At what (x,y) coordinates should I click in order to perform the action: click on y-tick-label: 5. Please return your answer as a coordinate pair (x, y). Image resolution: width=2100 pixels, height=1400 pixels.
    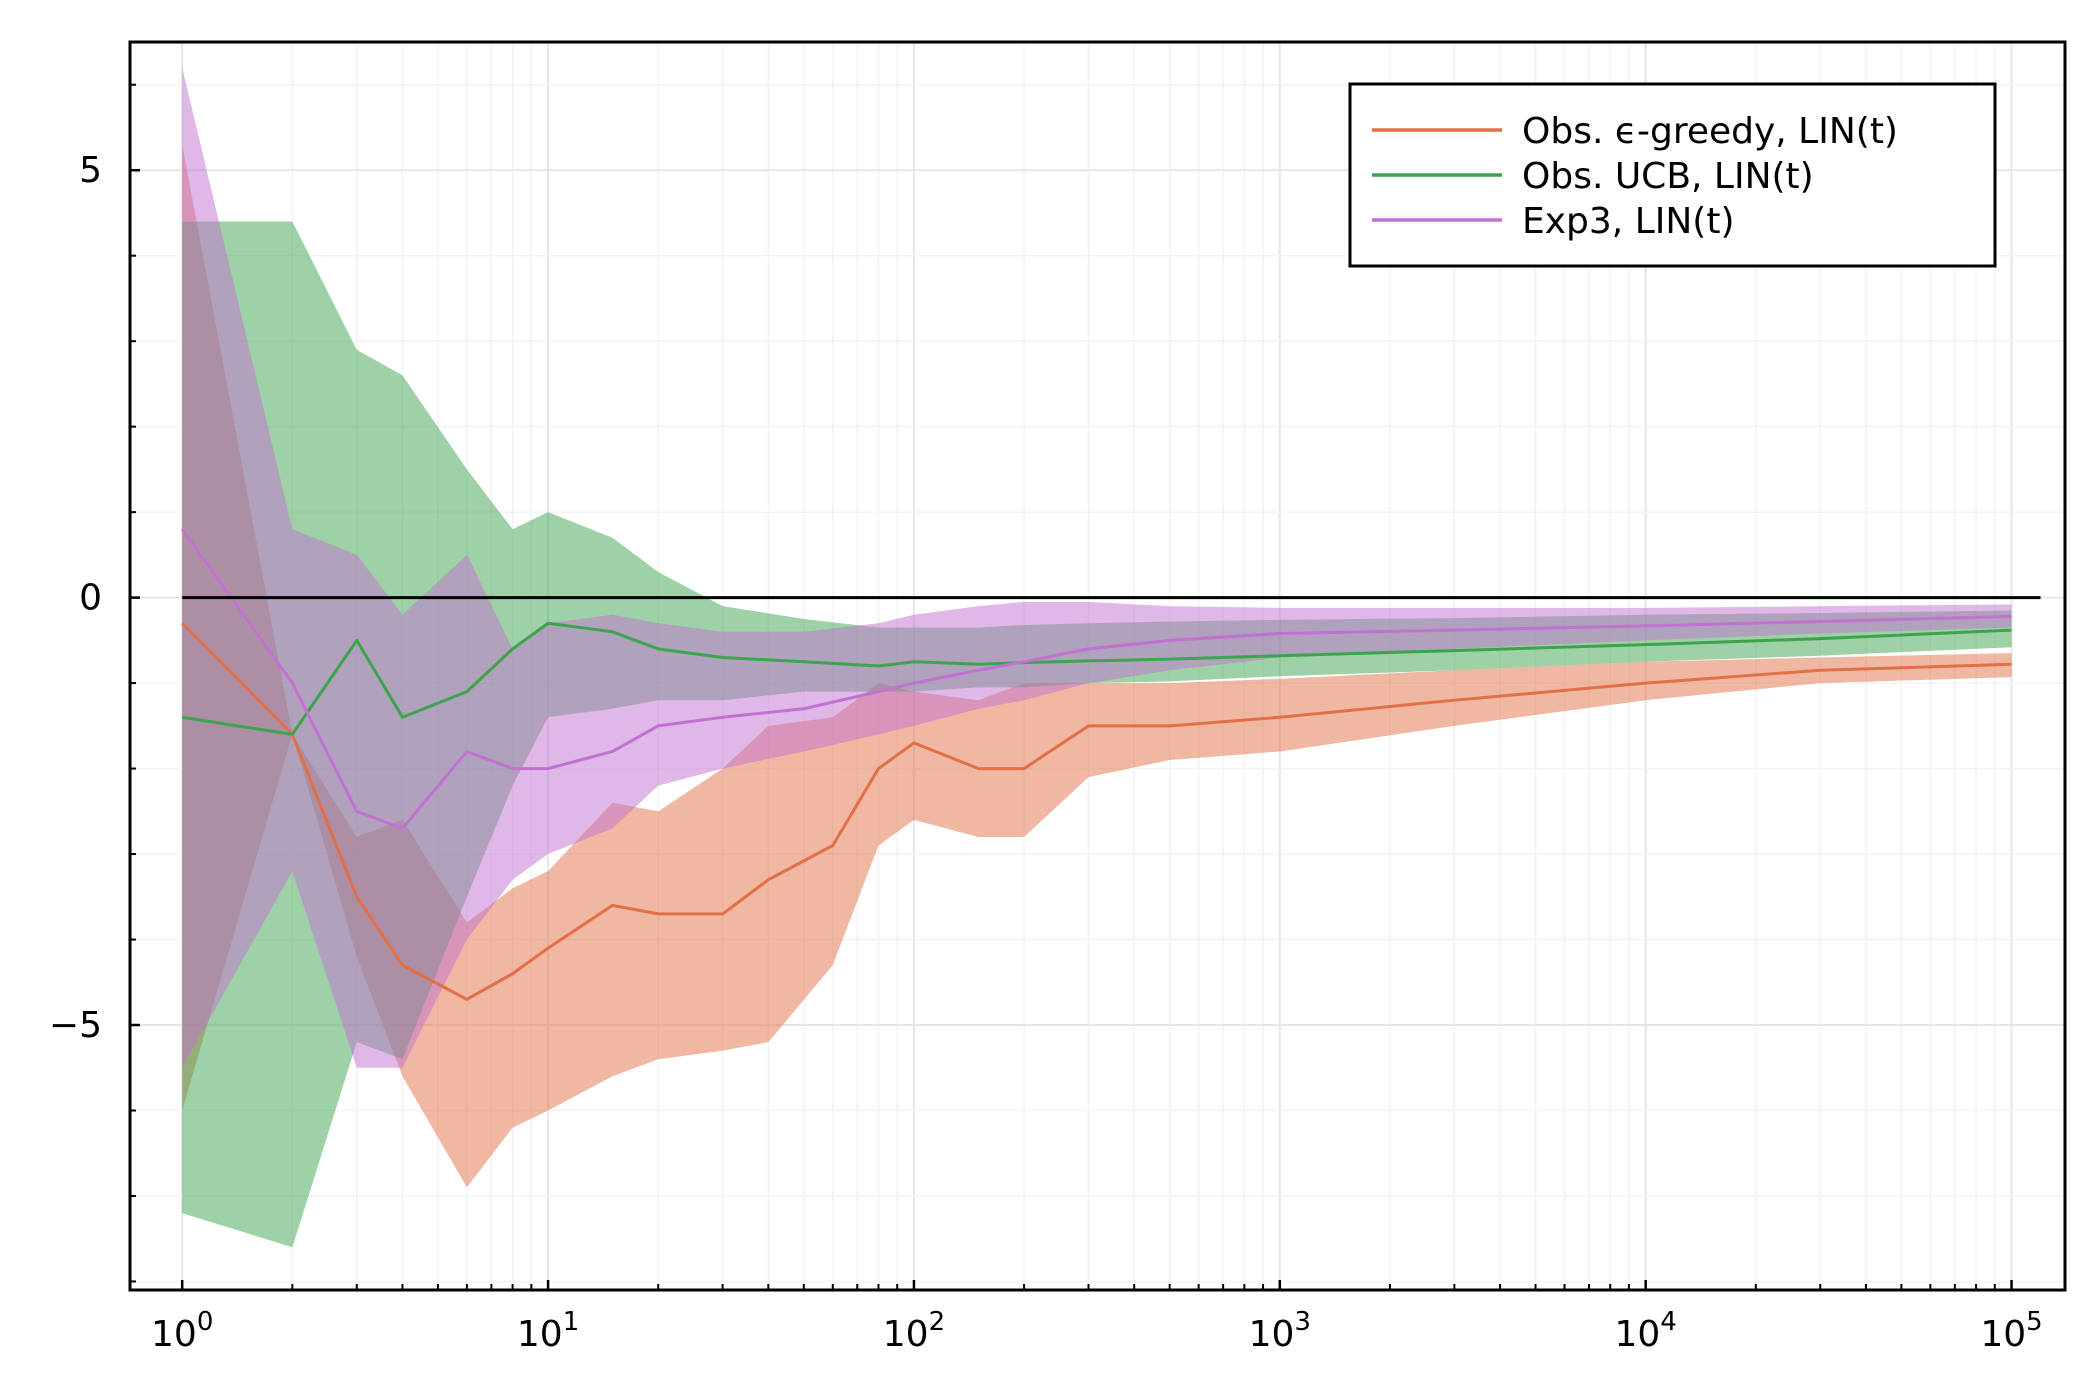
    Looking at the image, I should click on (90, 170).